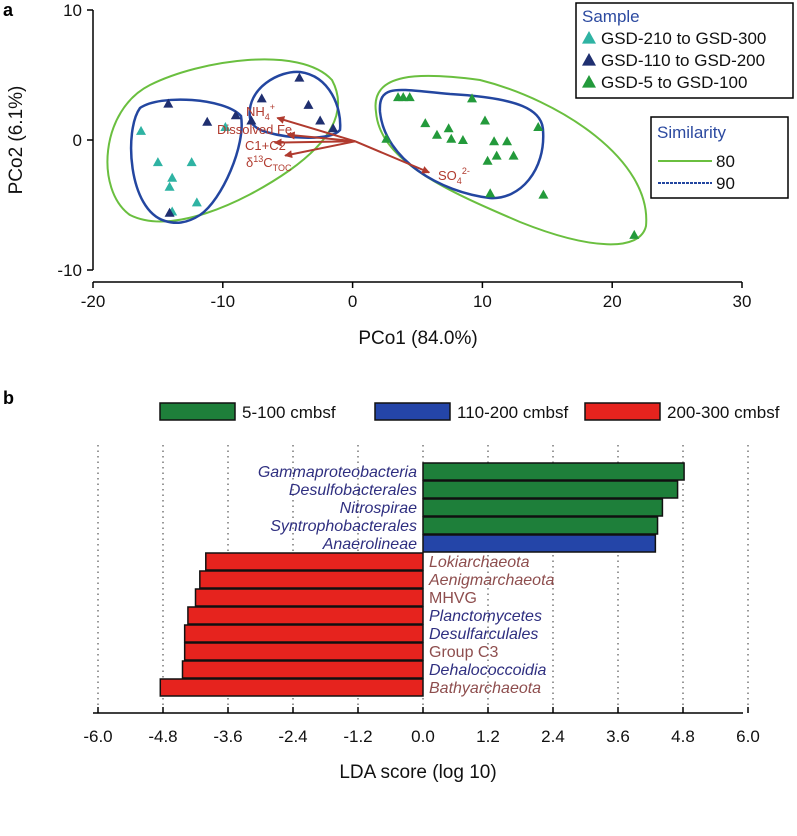 Image resolution: width=797 pixels, height=836 pixels. What do you see at coordinates (719, 157) in the screenshot?
I see `similarity-legend-box` at bounding box center [719, 157].